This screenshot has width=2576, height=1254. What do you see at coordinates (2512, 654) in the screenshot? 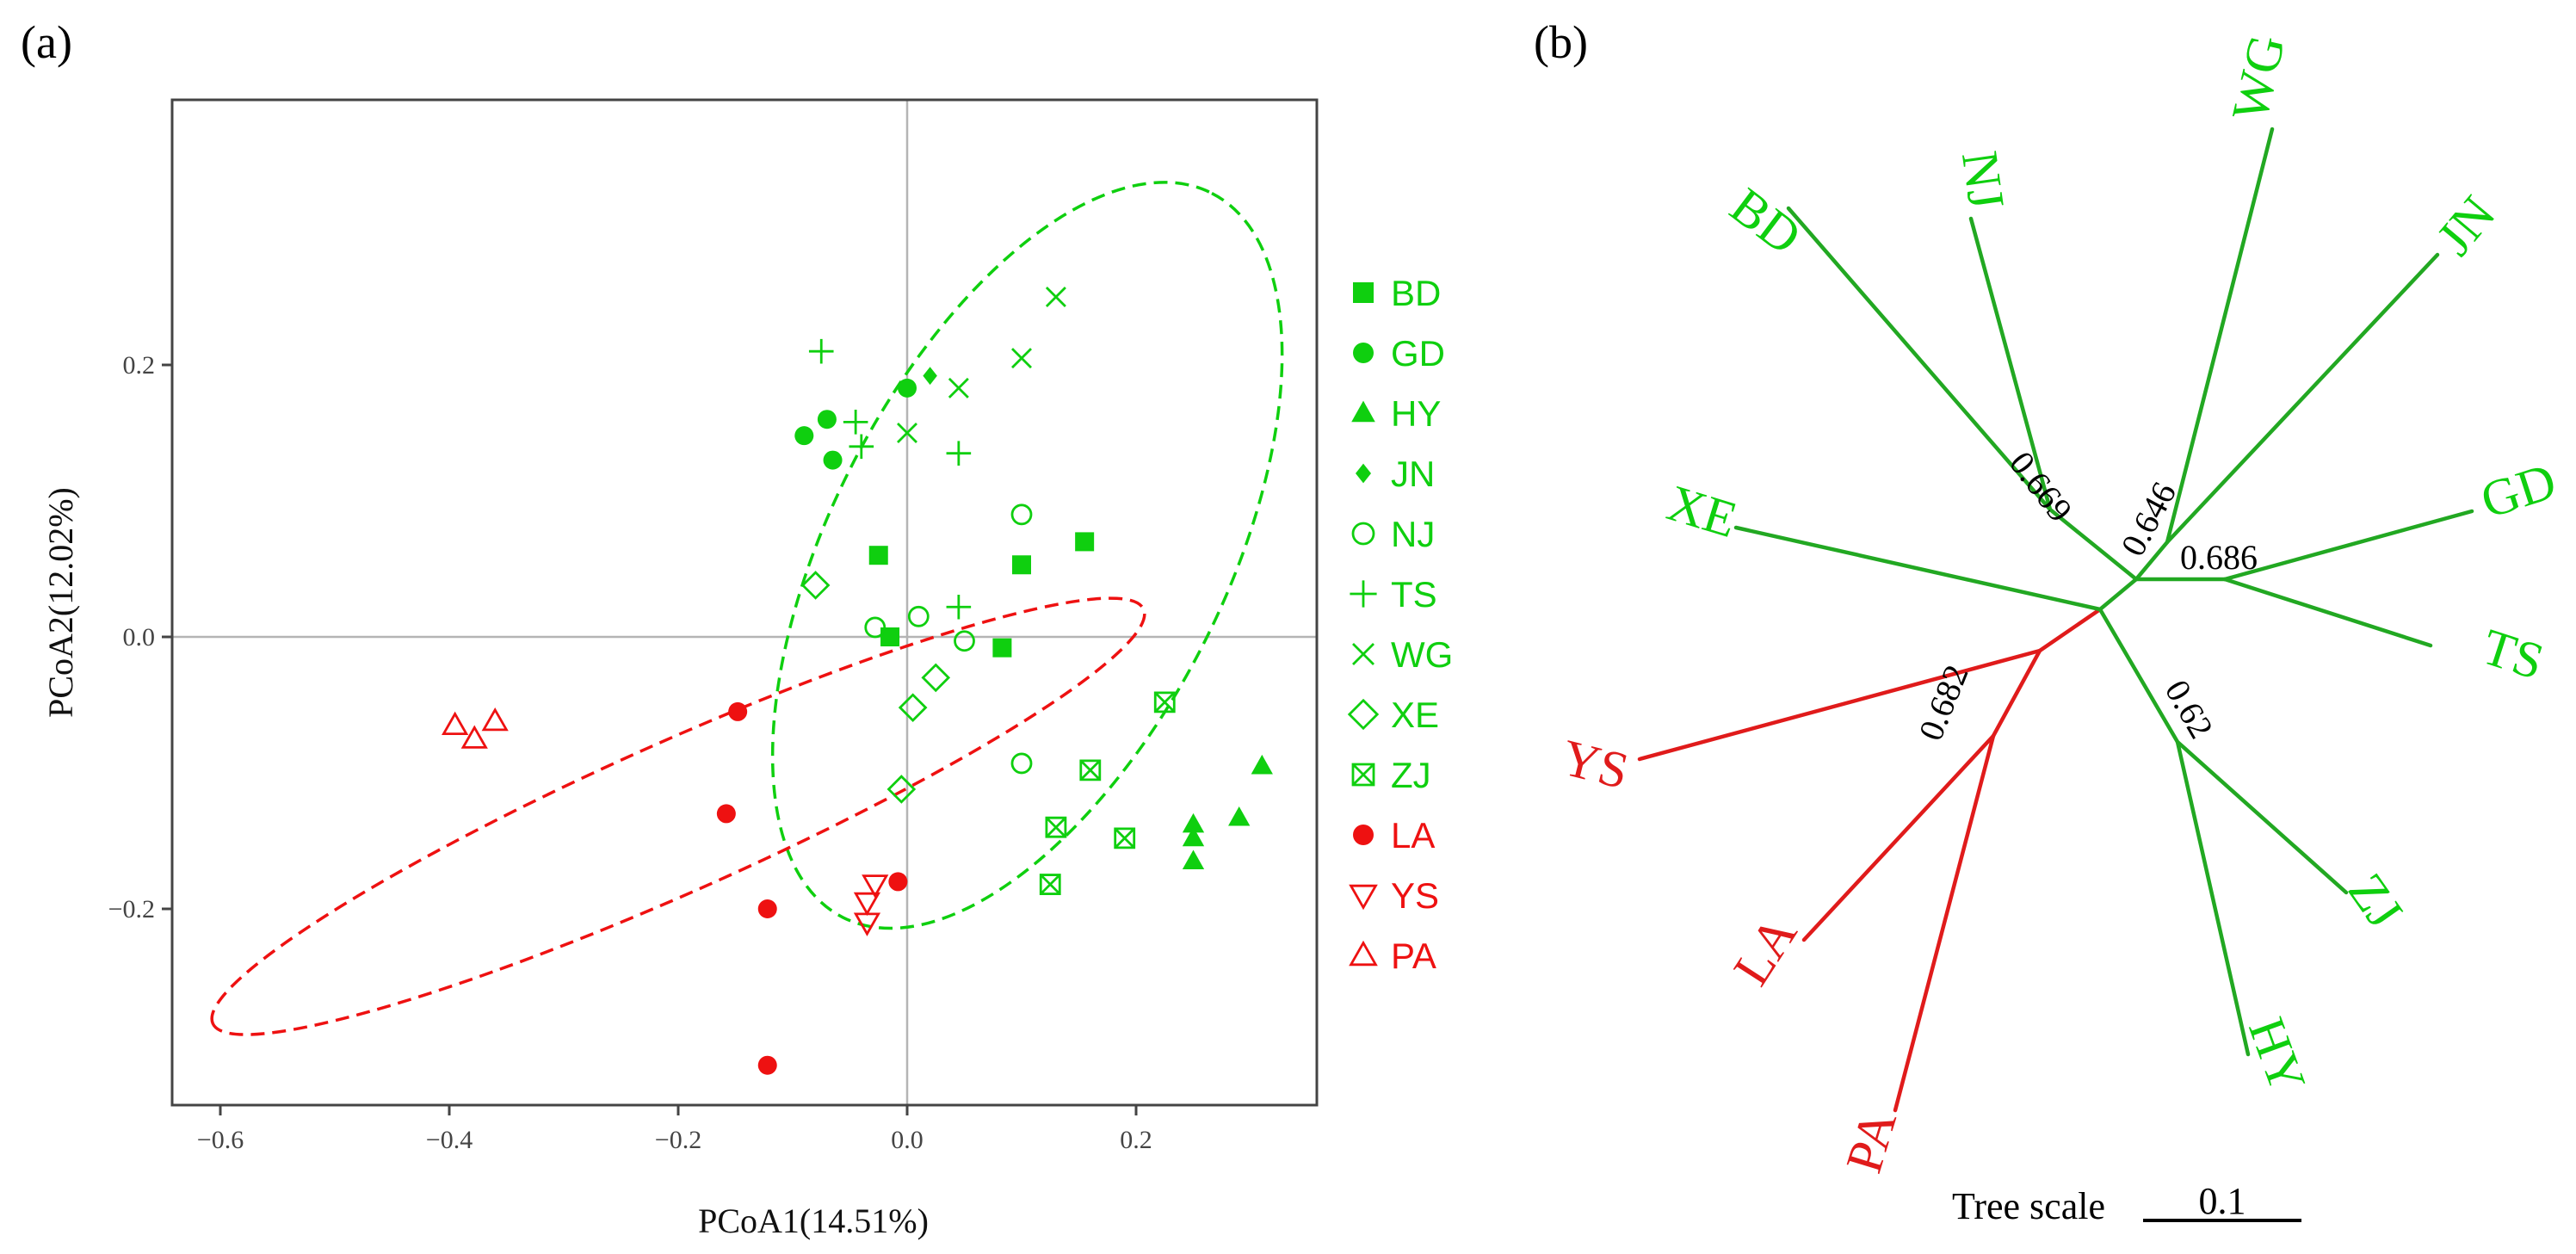
I see `tree-leaf-ts: TS` at bounding box center [2512, 654].